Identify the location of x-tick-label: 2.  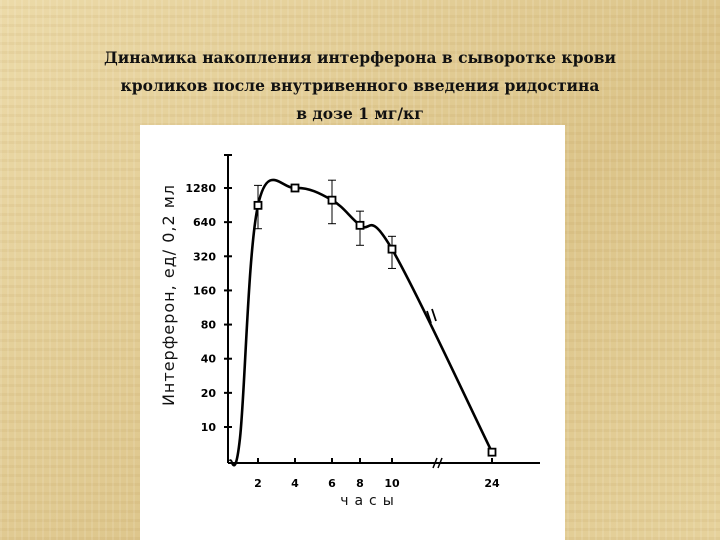
(258, 483).